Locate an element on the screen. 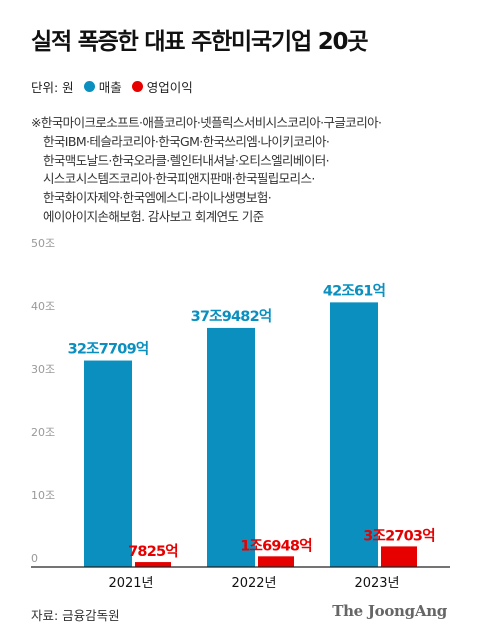 Image resolution: width=480 pixels, height=641 pixels. legend: 단위: 원 매출 영업이익 is located at coordinates (112, 86).